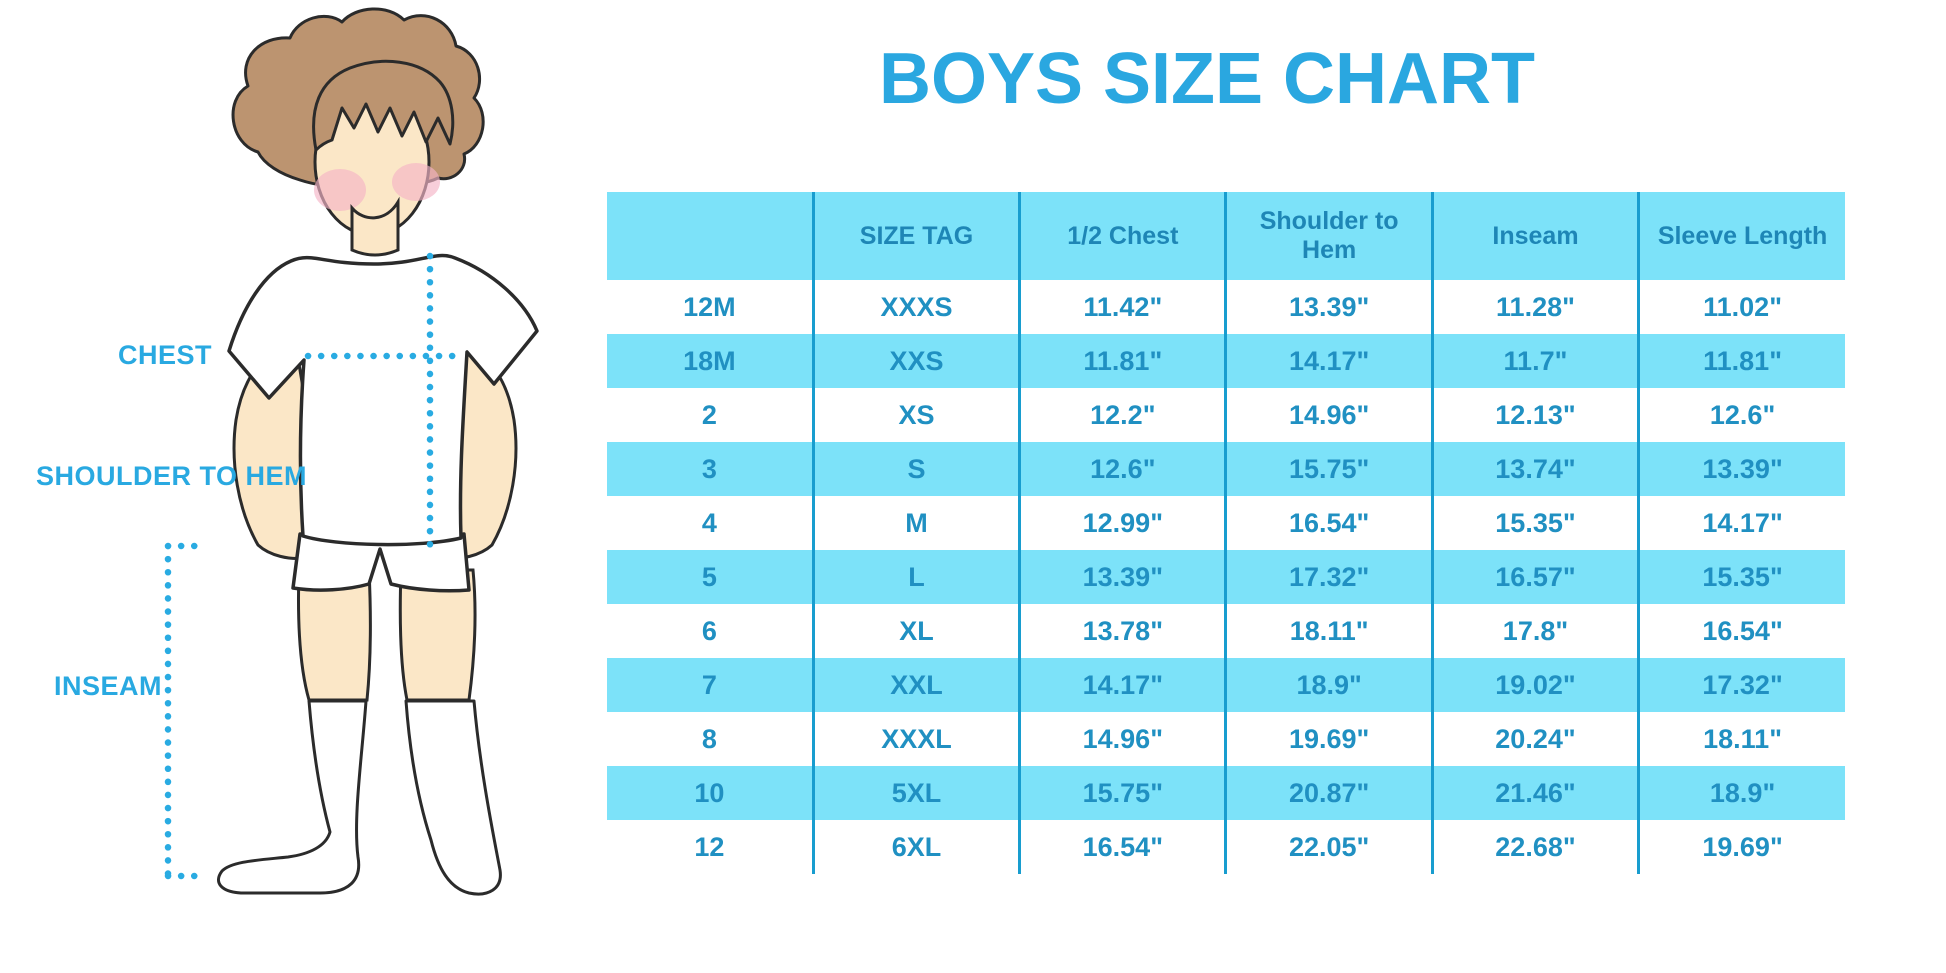  Describe the element at coordinates (383, 105) in the screenshot. I see `boy-hair-fringe` at that location.